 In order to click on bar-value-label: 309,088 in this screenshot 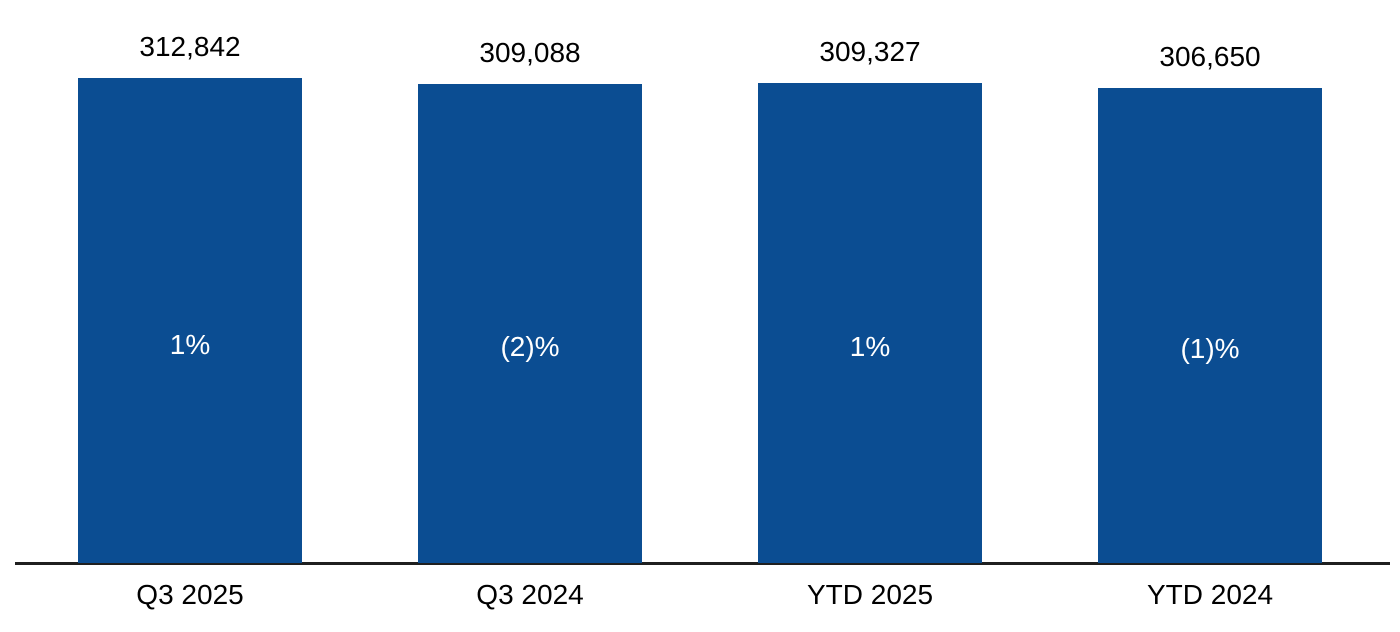, I will do `click(530, 52)`.